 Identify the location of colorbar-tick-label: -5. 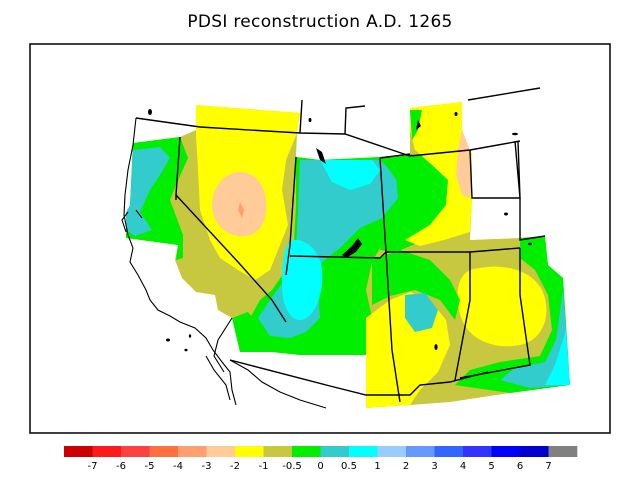
(150, 466).